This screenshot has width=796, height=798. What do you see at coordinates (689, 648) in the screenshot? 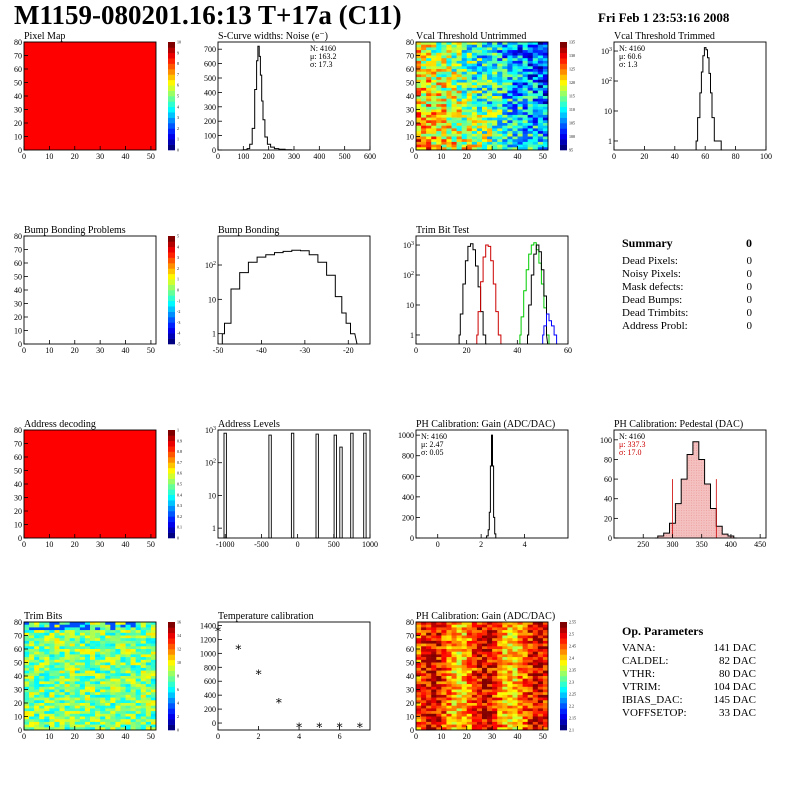
I see `op-param-row: VANA: 141 DAC` at bounding box center [689, 648].